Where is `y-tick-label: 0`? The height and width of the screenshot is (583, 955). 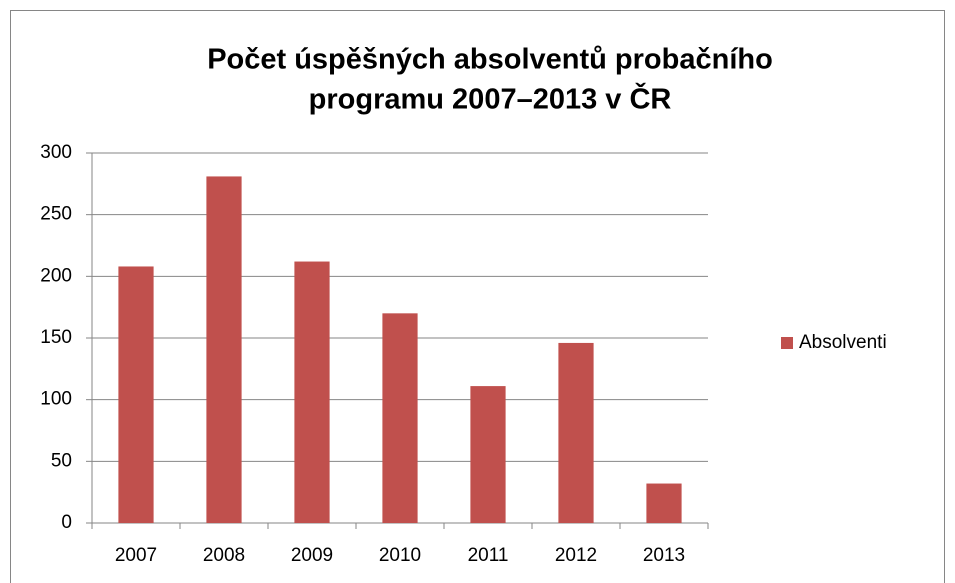
y-tick-label: 0 is located at coordinates (66, 522).